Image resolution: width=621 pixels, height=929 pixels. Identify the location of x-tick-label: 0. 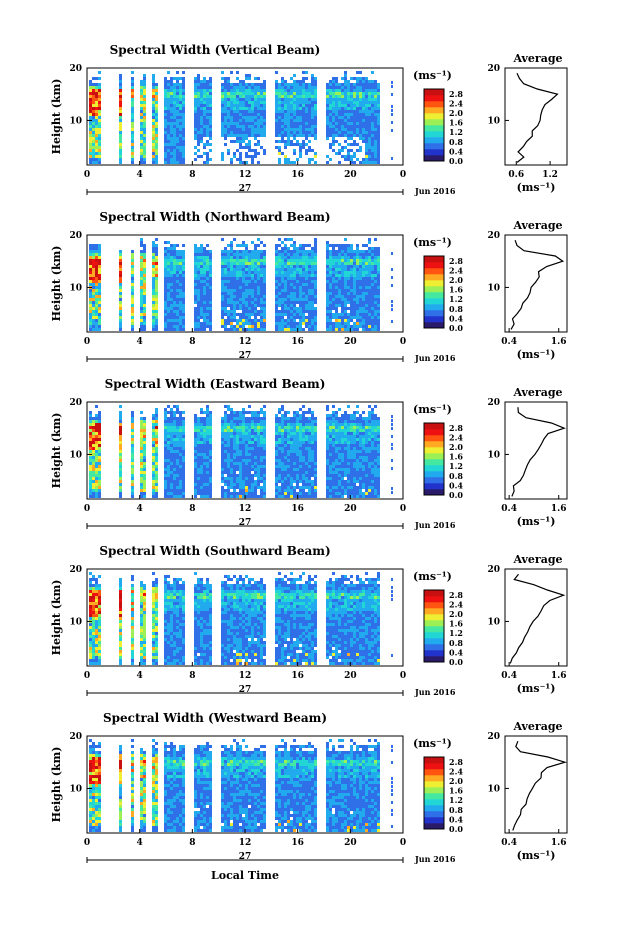
(87, 175).